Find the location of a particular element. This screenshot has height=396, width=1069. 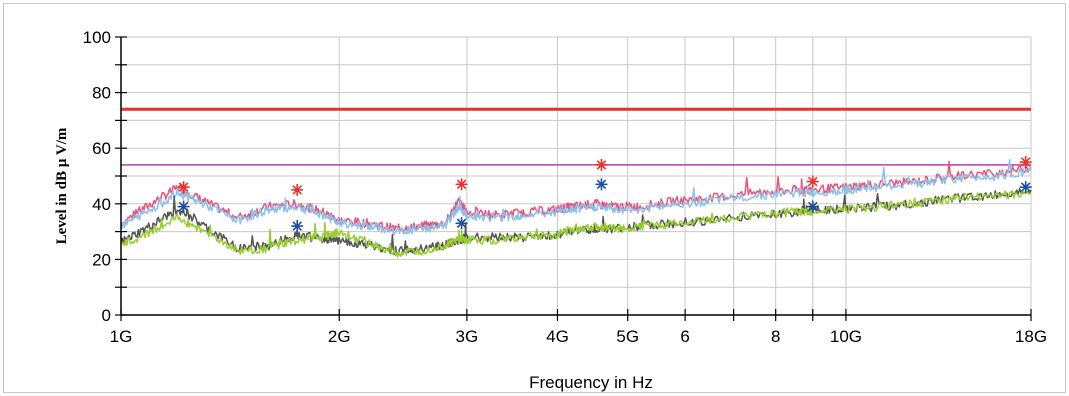

y-tick-label: 40 is located at coordinates (101, 204).